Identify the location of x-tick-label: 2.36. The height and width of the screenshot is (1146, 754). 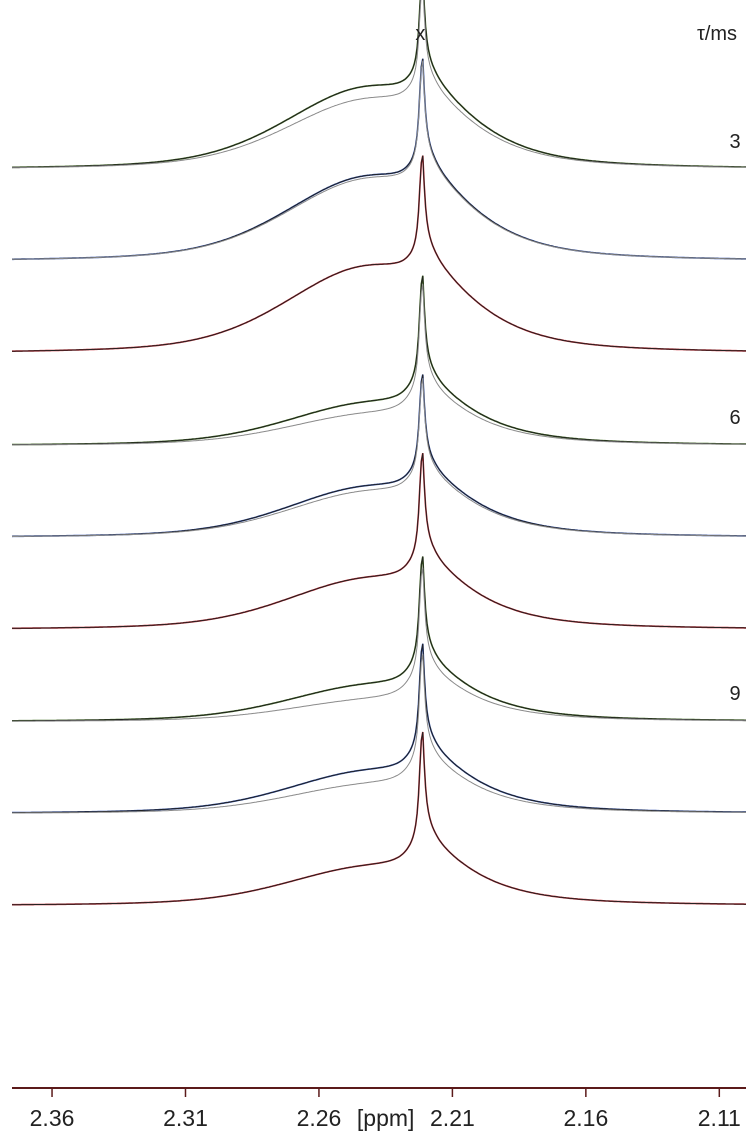
(52, 1118).